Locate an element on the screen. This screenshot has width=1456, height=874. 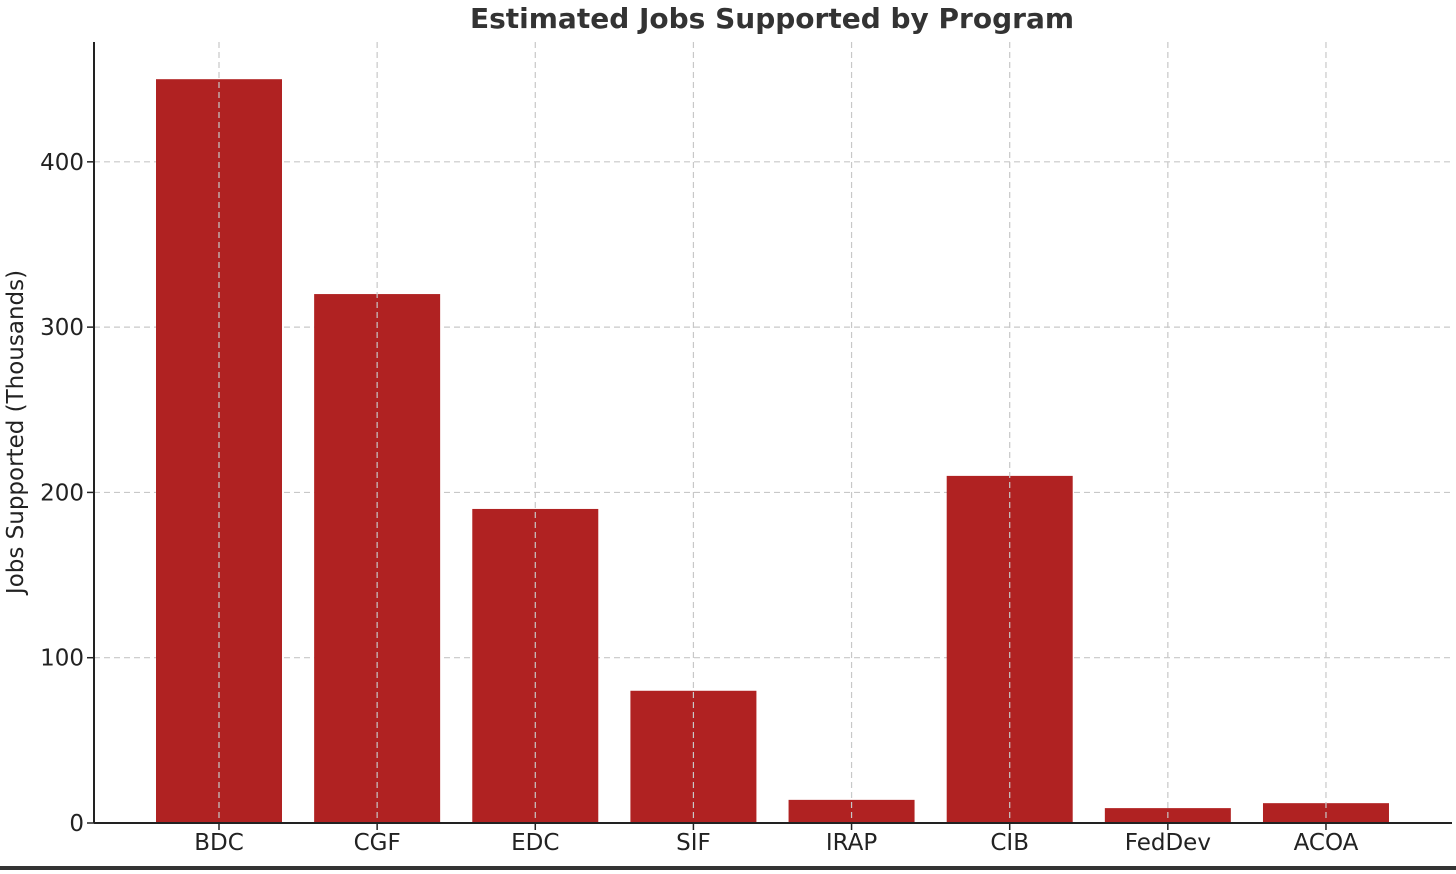
y-tick-label: 100 is located at coordinates (62, 659).